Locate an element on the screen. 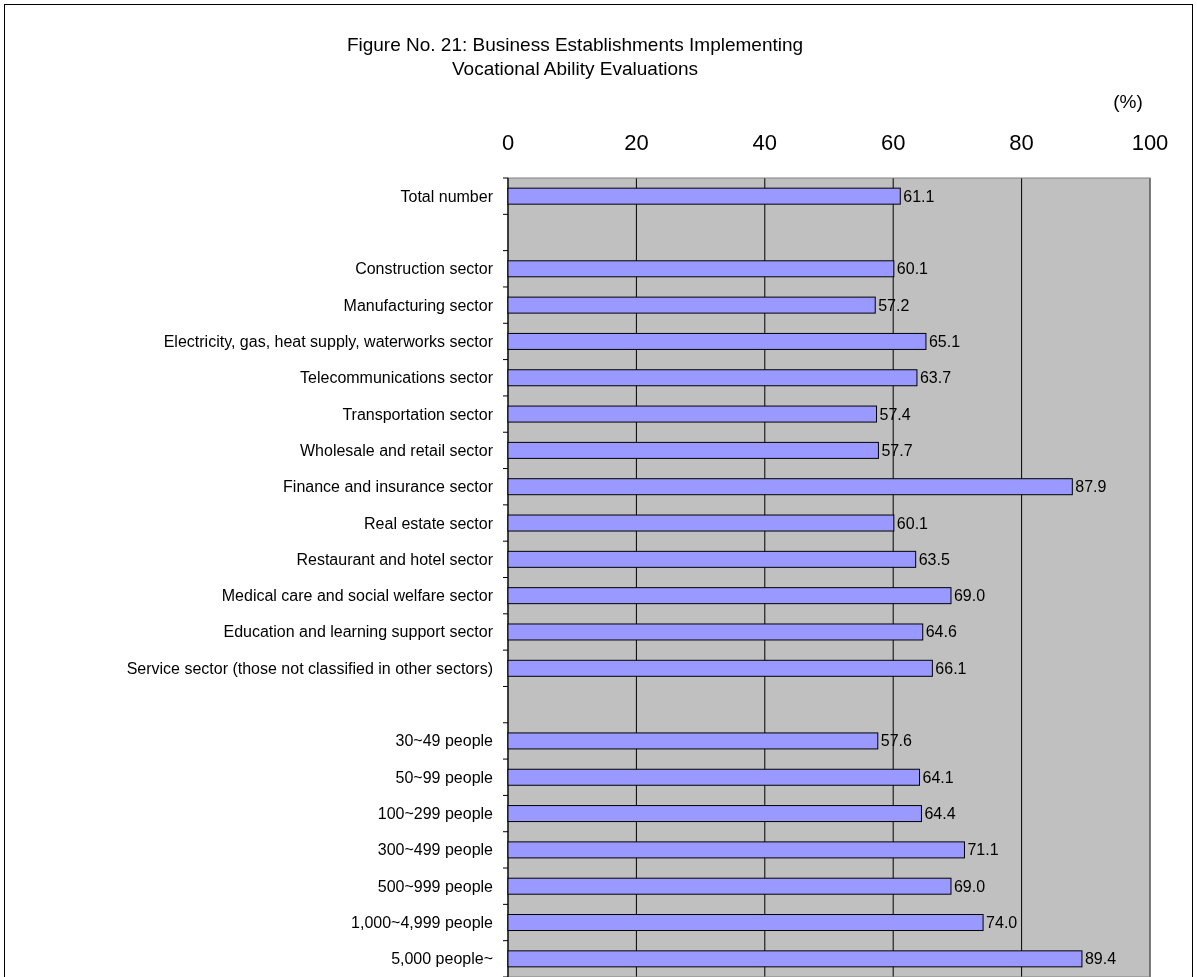 The image size is (1197, 977). y-tick-label: 5,000 people~ is located at coordinates (442, 959).